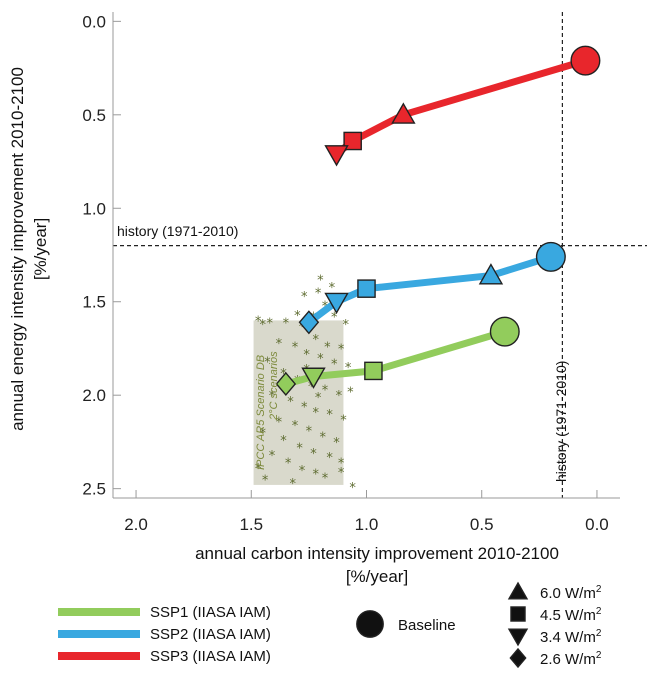 The height and width of the screenshot is (682, 647). What do you see at coordinates (336, 303) in the screenshot?
I see `ssp2-triangle-down-marker` at bounding box center [336, 303].